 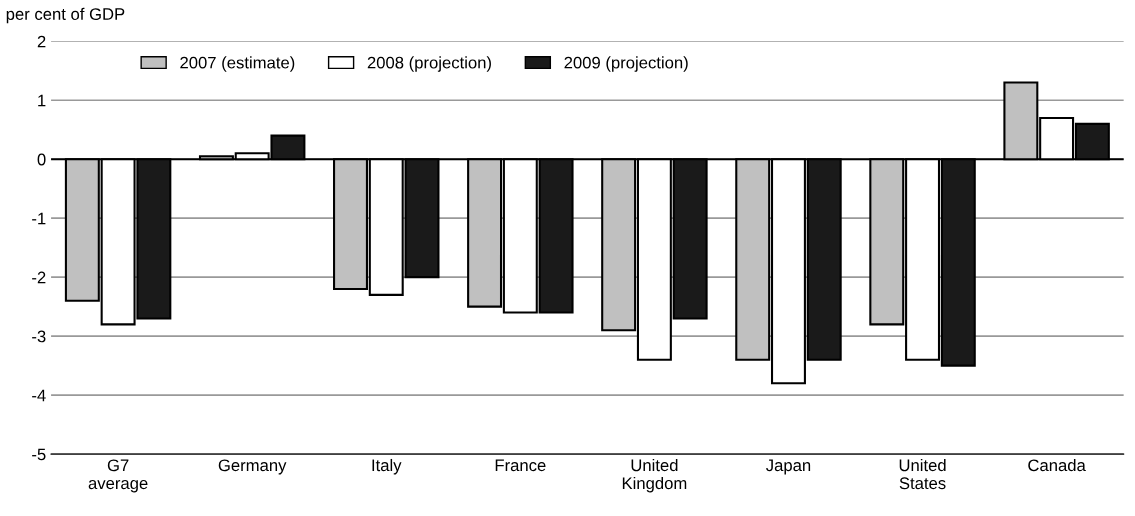 What do you see at coordinates (39, 277) in the screenshot?
I see `y-tick-label: -2` at bounding box center [39, 277].